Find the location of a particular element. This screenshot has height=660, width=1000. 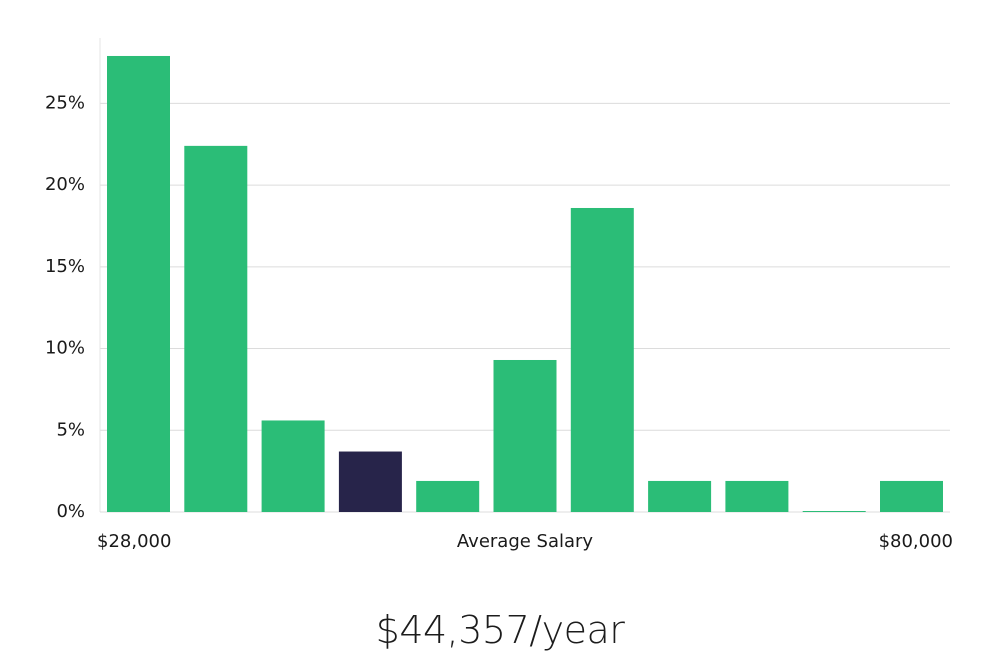

y-tick-label: 15% is located at coordinates (65, 266).